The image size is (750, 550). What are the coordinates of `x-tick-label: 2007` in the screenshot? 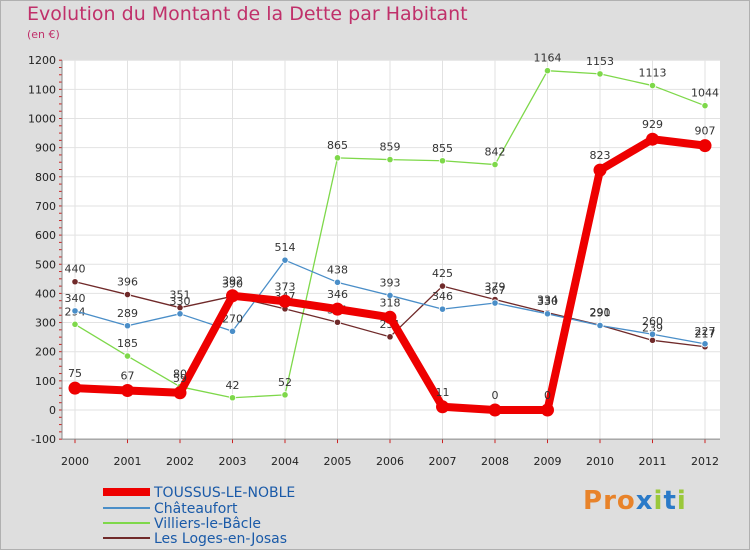 It's located at (443, 461).